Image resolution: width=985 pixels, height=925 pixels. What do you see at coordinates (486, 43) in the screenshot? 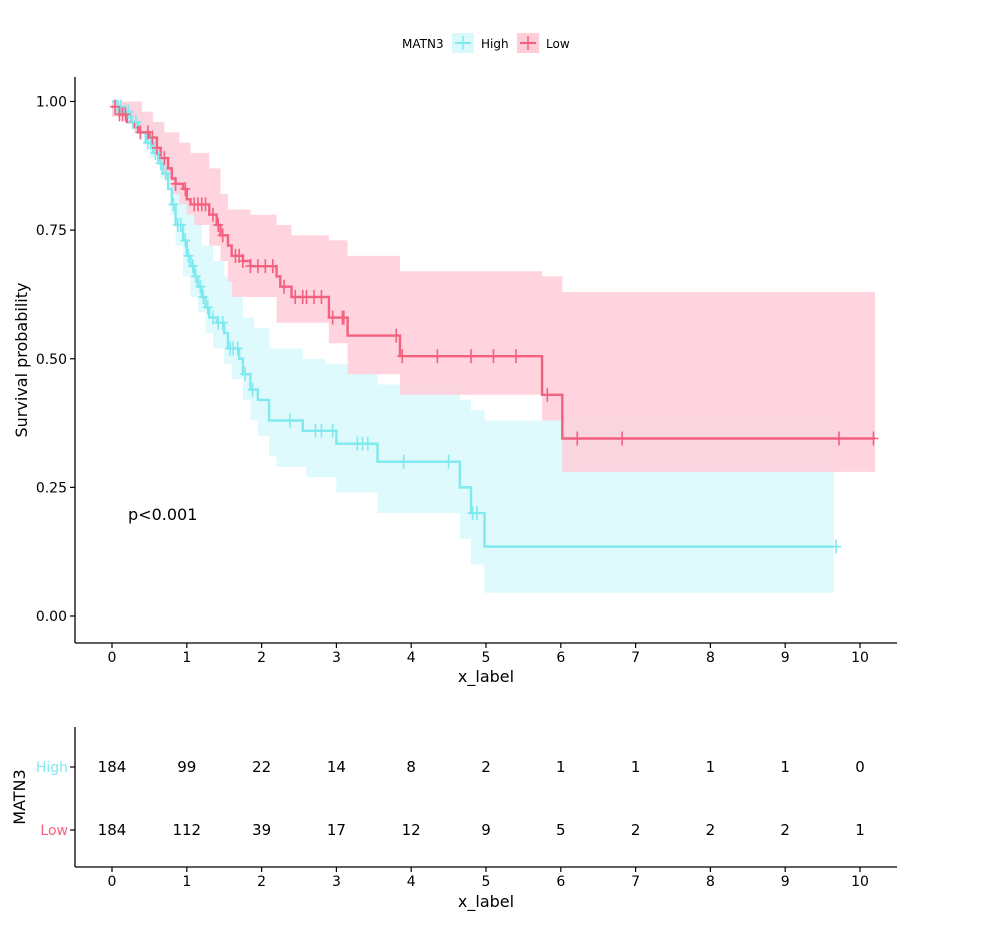
I see `legend: MATN3 High Low` at bounding box center [486, 43].